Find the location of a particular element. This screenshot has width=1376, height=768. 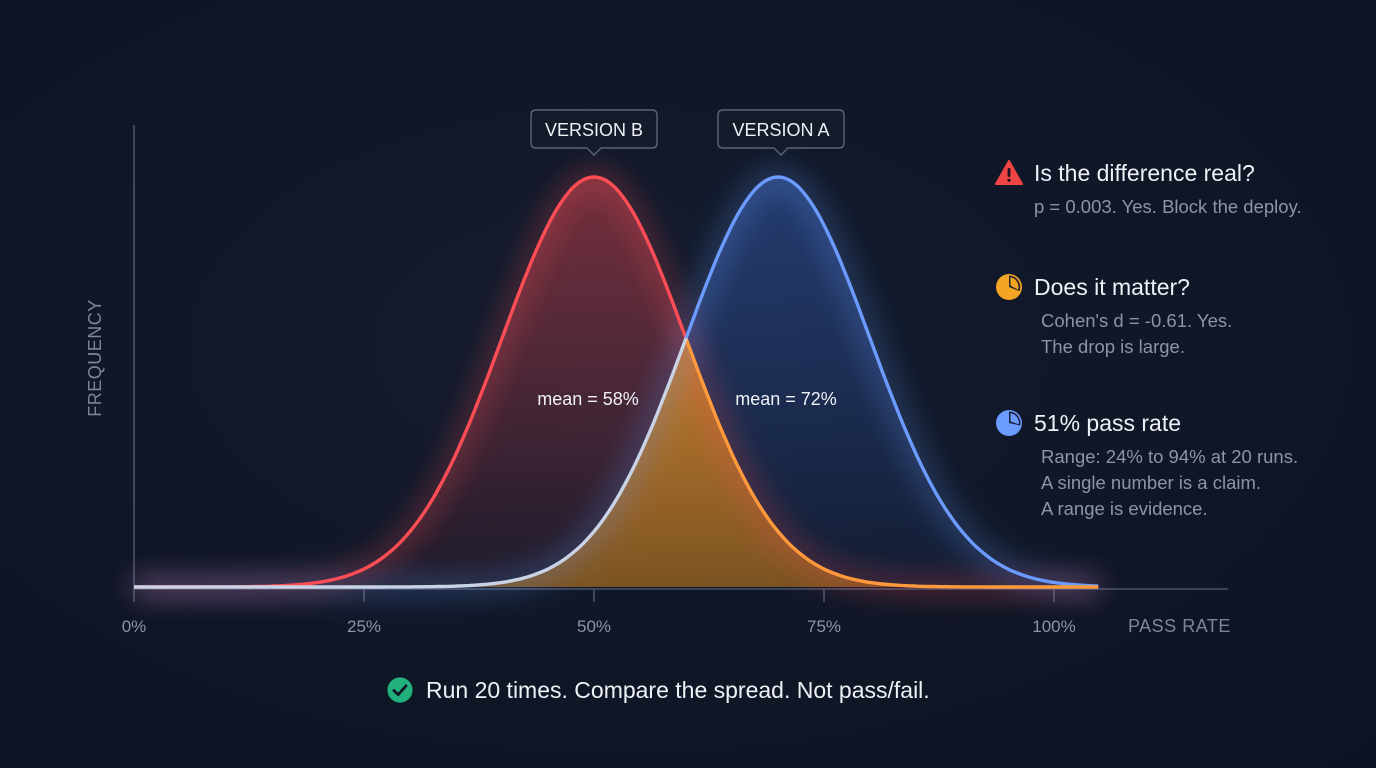

legend-tag-version-a: VERSION A is located at coordinates (781, 132).